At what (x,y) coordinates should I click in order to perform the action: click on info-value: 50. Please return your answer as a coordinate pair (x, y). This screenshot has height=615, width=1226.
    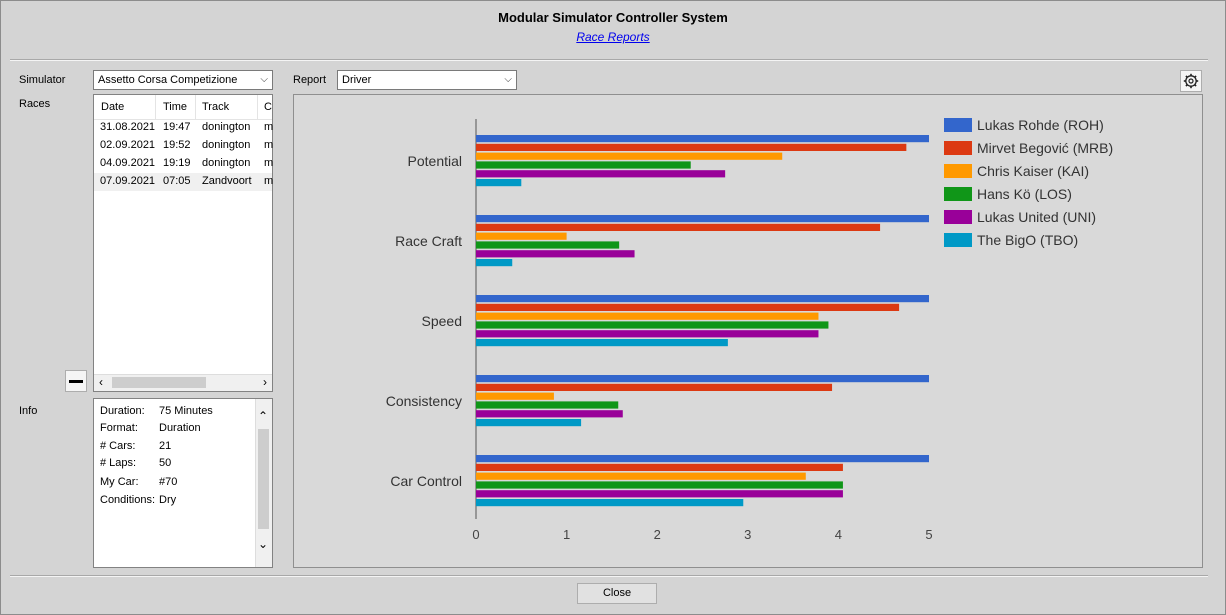
    Looking at the image, I should click on (165, 463).